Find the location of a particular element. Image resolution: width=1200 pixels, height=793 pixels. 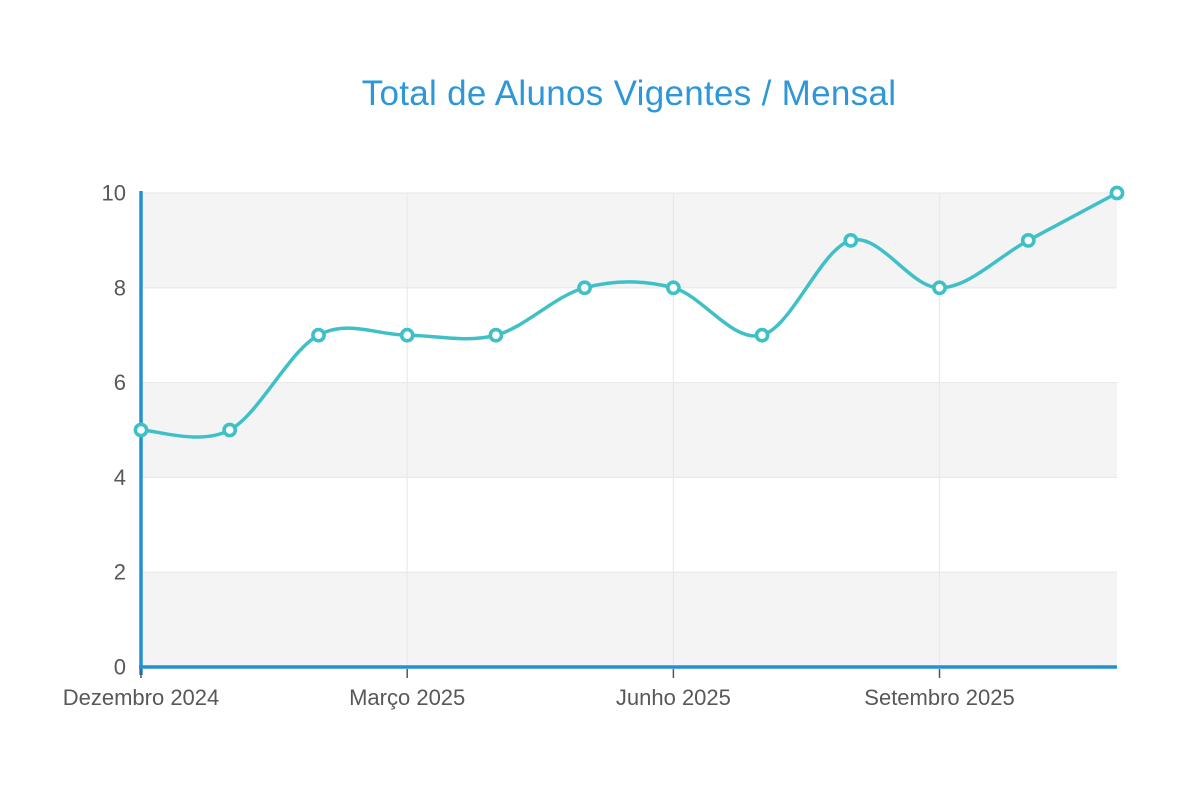

y-tick-label: 0 is located at coordinates (120, 667).